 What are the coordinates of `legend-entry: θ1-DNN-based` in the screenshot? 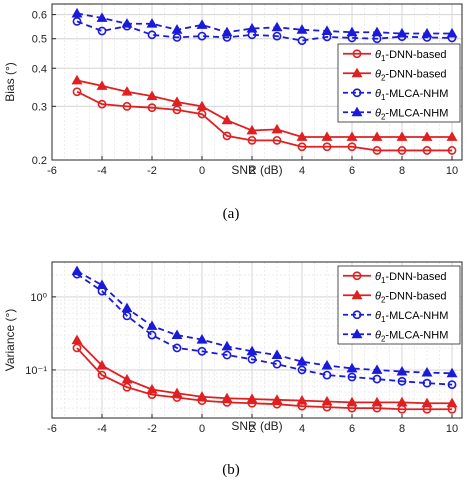 It's located at (411, 56).